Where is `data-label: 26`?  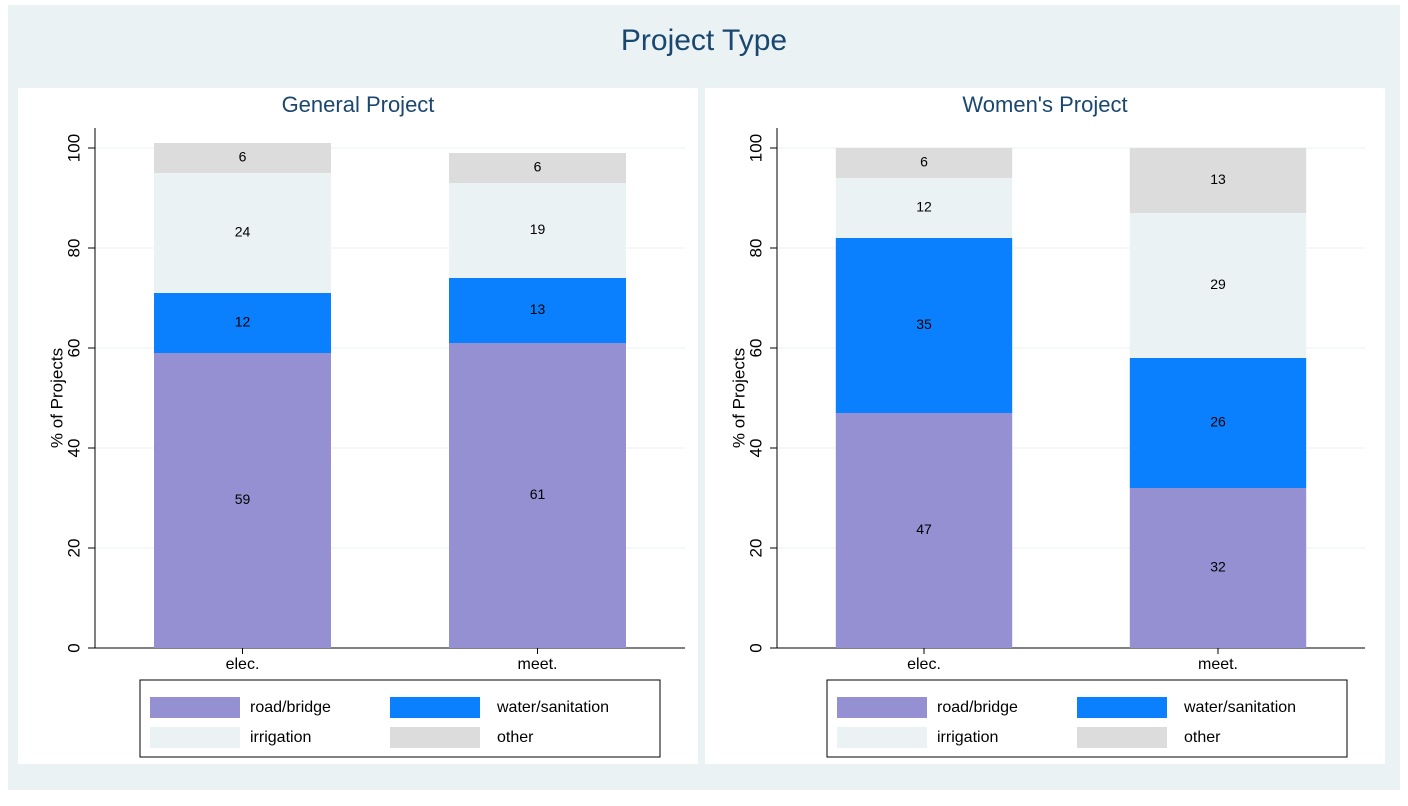 data-label: 26 is located at coordinates (1218, 422).